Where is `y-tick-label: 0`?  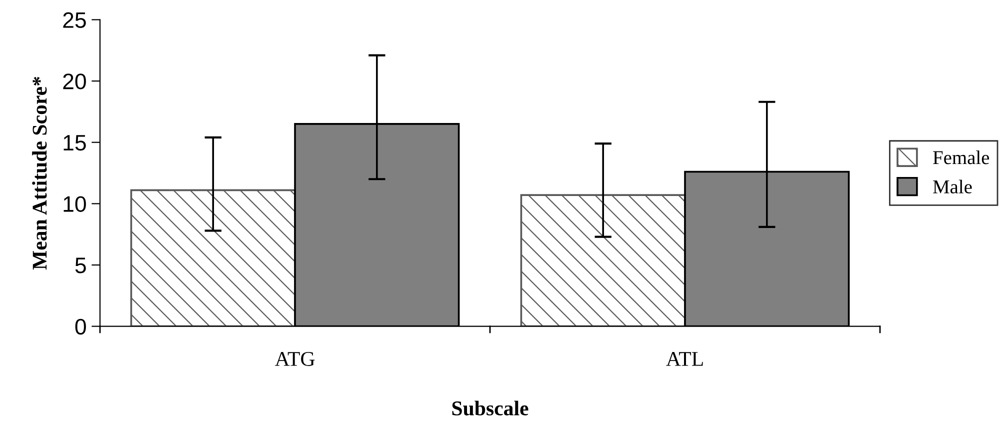 y-tick-label: 0 is located at coordinates (80, 326).